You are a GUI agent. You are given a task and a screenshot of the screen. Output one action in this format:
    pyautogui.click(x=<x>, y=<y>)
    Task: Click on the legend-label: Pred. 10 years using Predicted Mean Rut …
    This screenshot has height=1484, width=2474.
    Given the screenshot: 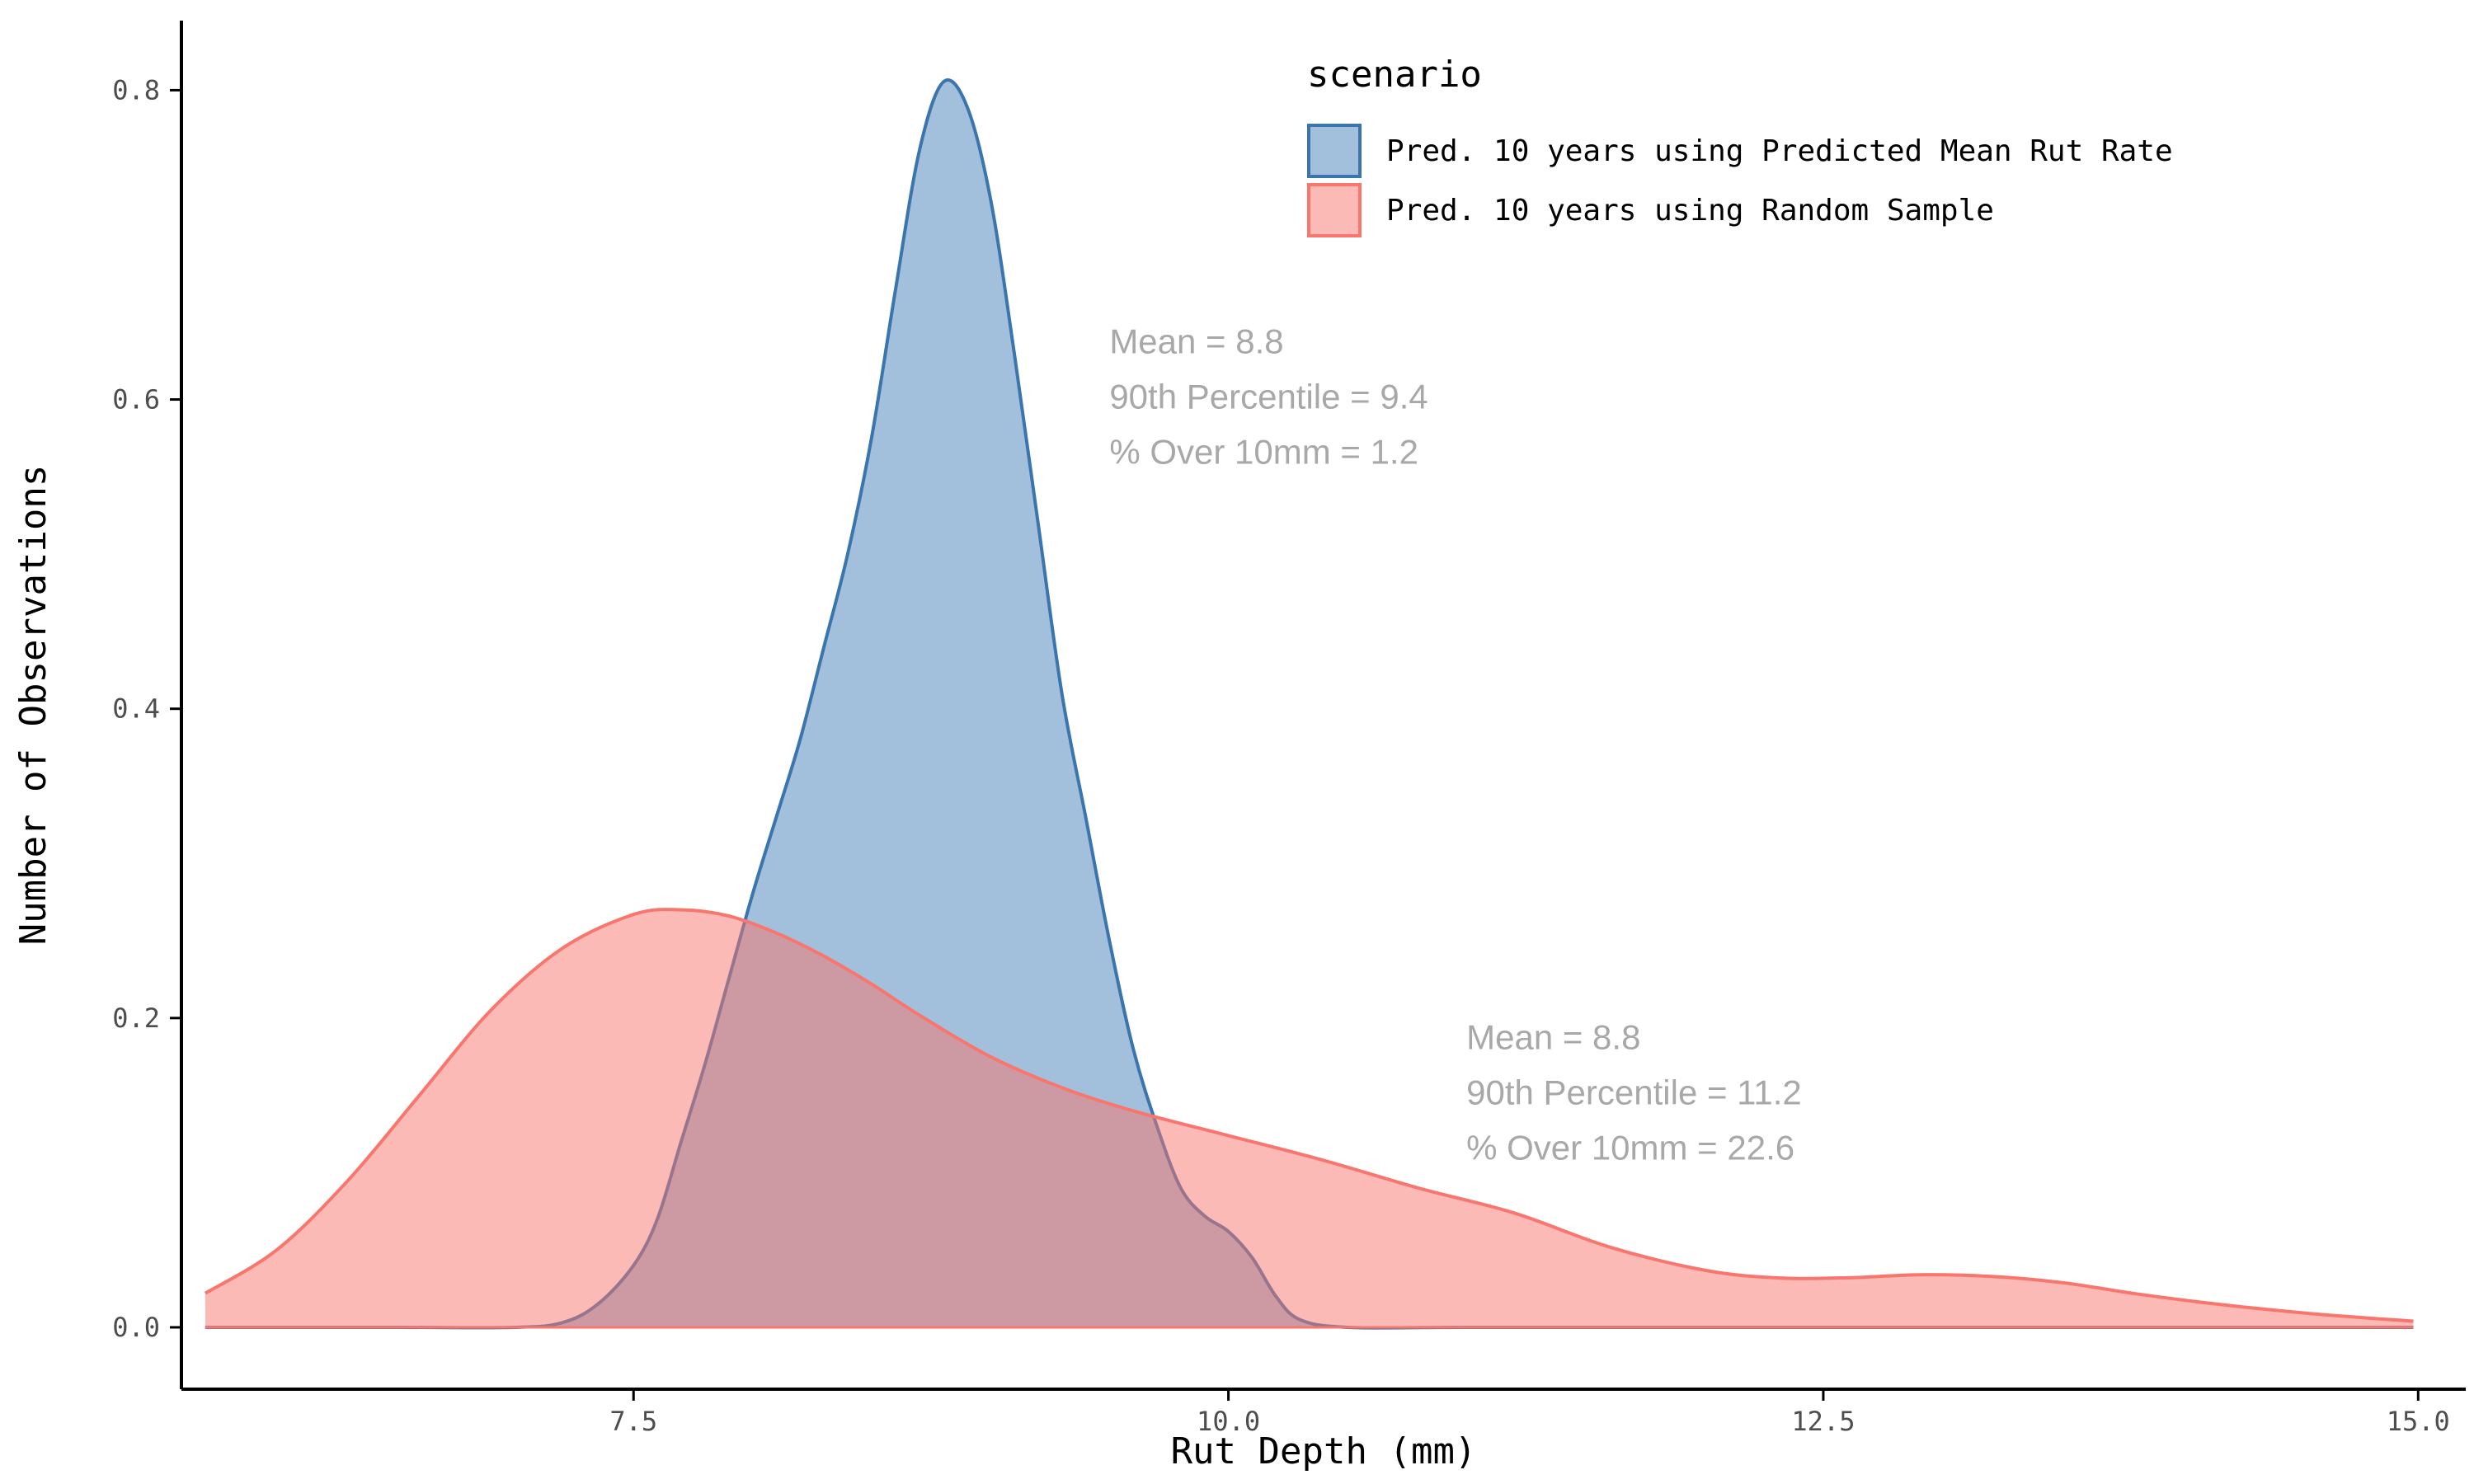 What is the action you would take?
    pyautogui.click(x=1779, y=151)
    